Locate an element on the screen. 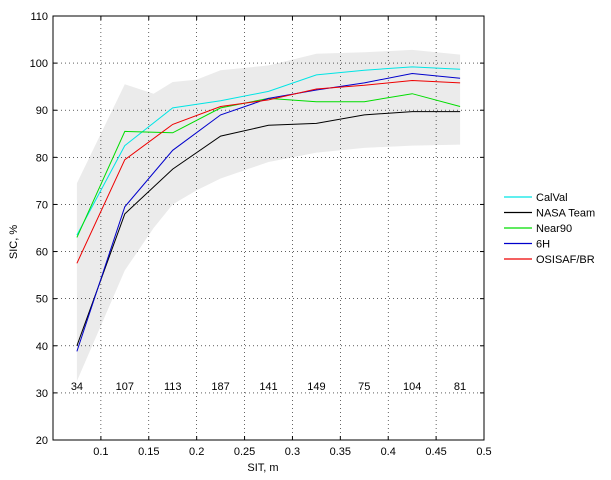 This screenshot has width=611, height=480. count-label: 75 is located at coordinates (364, 387).